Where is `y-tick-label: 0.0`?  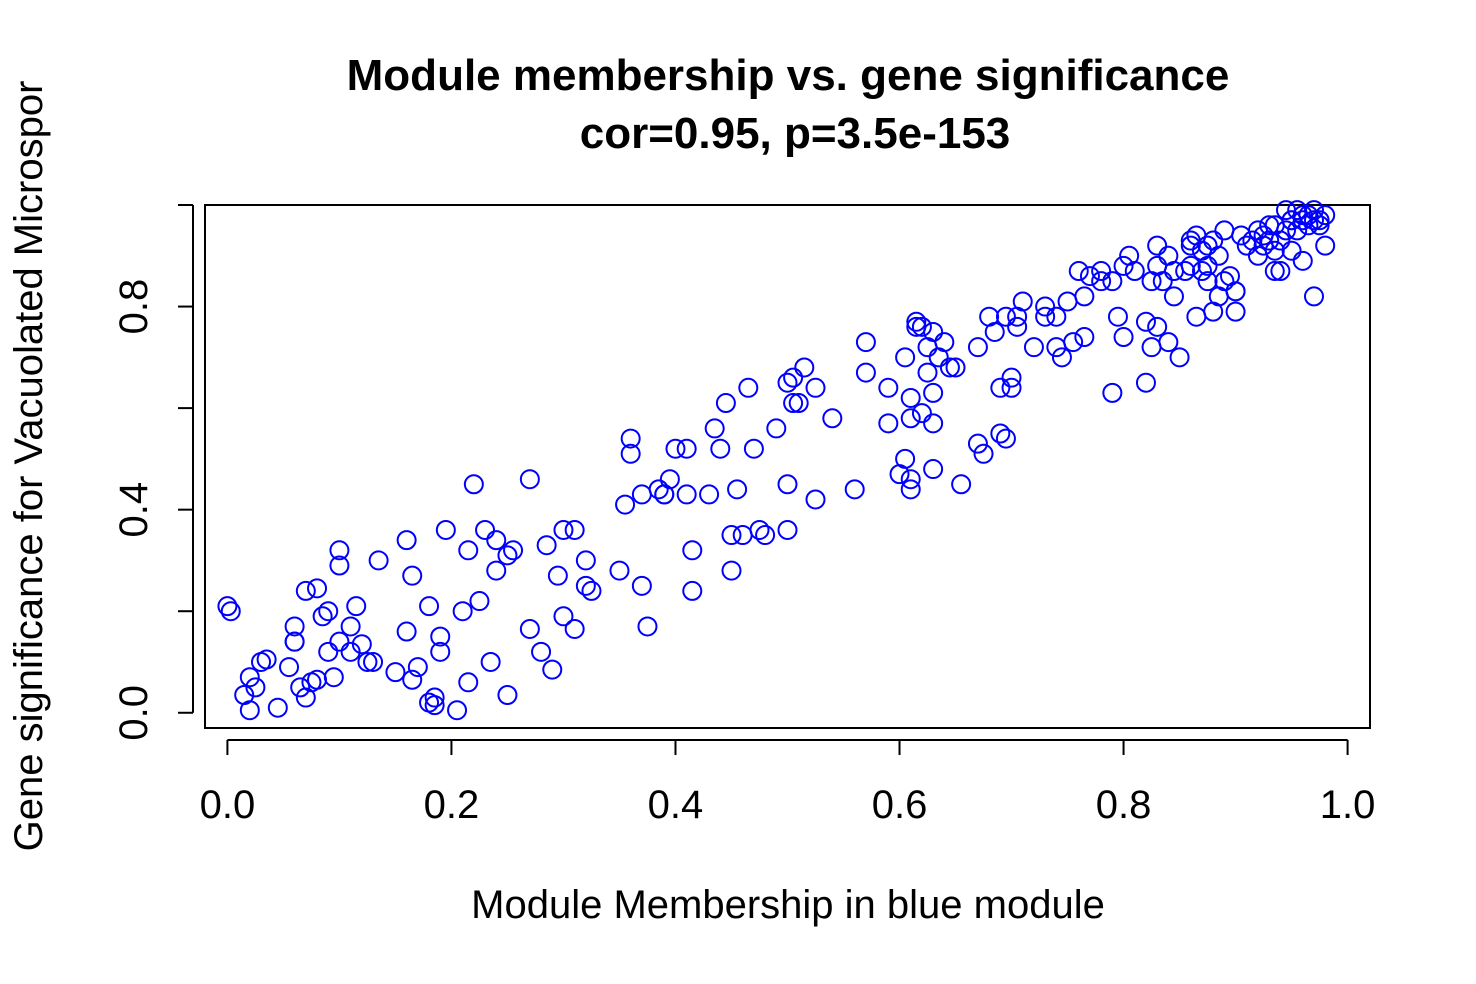 y-tick-label: 0.0 is located at coordinates (134, 713).